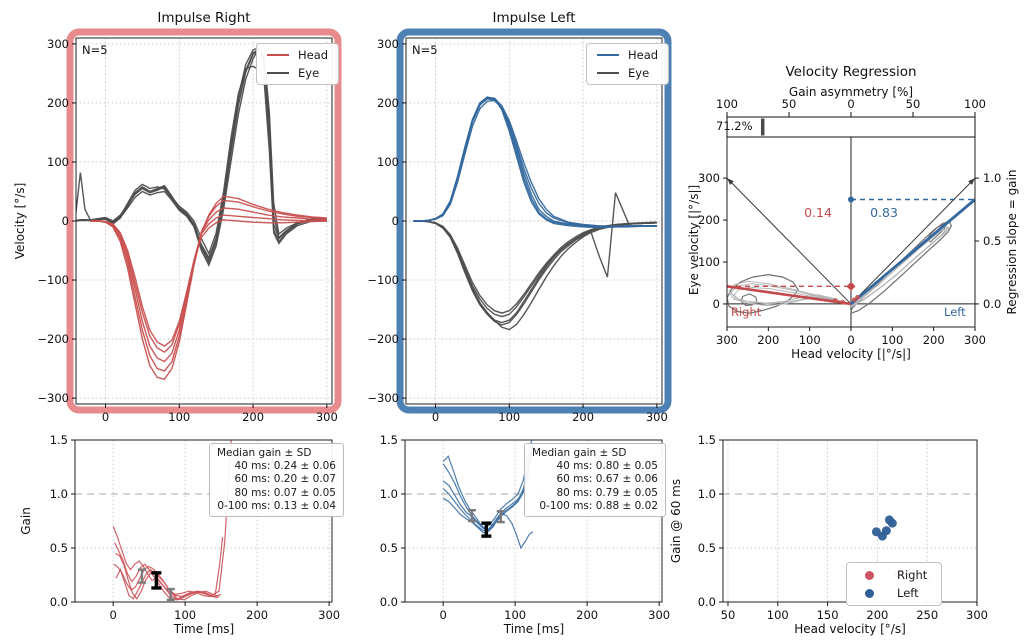  Describe the element at coordinates (694, 240) in the screenshot. I see `eye-velocity-ylabel: Eye velocity [|°/s|]` at that location.